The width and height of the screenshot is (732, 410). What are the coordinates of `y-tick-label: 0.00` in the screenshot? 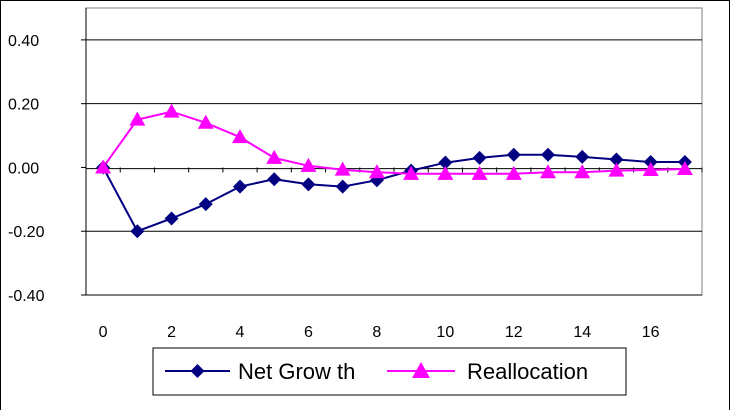 It's located at (23, 168).